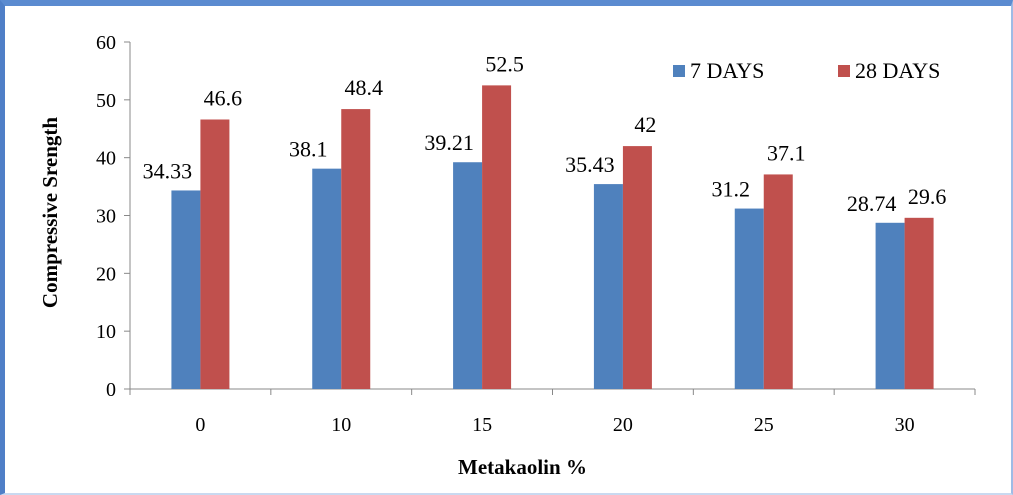 The width and height of the screenshot is (1013, 495). Describe the element at coordinates (623, 425) in the screenshot. I see `x-tick-label: 20` at that location.